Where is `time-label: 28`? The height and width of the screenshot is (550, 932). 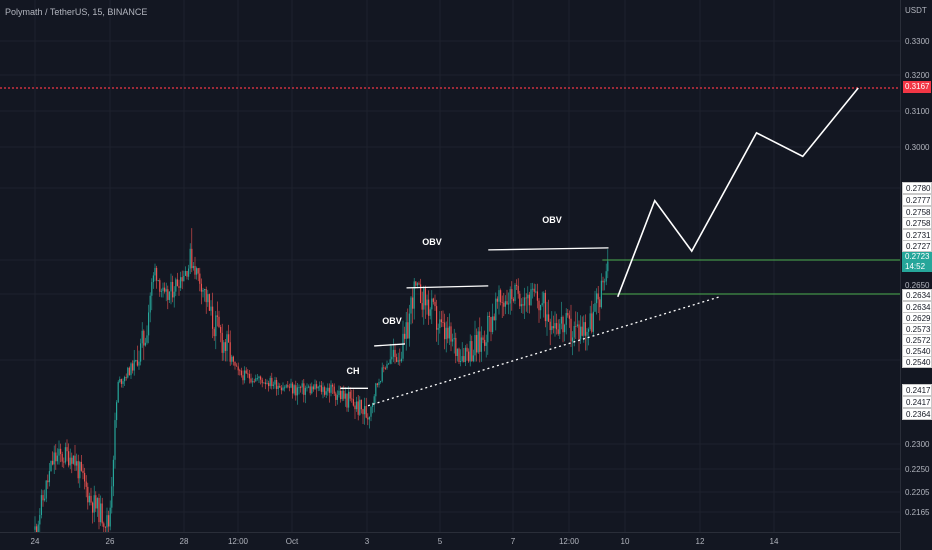
time-label: 28 is located at coordinates (184, 541).